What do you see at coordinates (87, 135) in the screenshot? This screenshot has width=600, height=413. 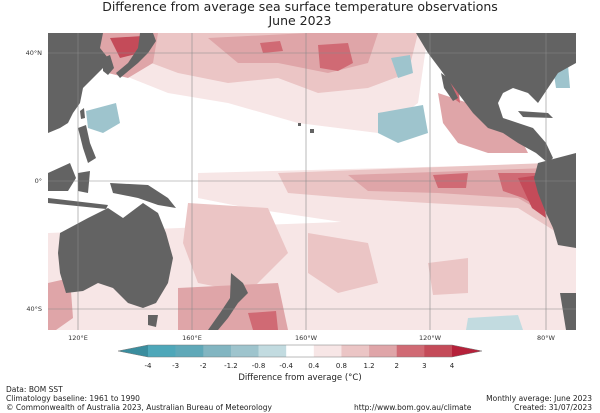 I see `land-taiwan-philippines` at bounding box center [87, 135].